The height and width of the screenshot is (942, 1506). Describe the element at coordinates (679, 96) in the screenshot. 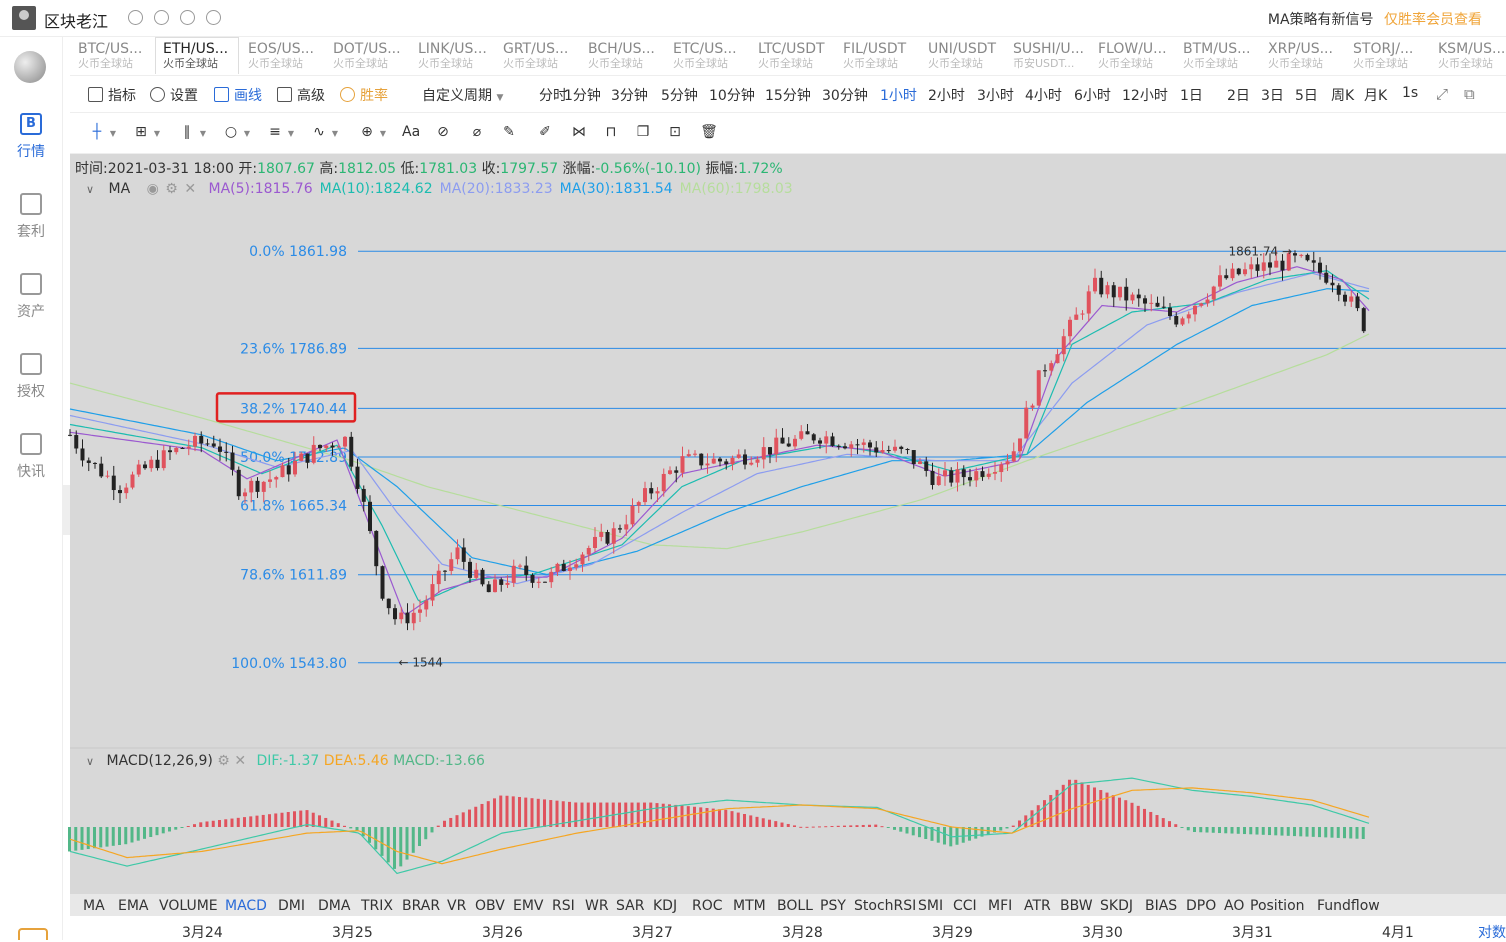

I see `period-option: 5分钟` at that location.